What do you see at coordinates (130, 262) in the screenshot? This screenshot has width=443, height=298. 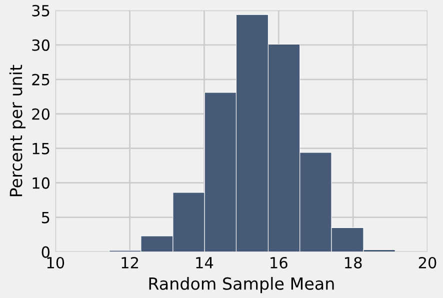 I see `x-tick-label: 12` at bounding box center [130, 262].